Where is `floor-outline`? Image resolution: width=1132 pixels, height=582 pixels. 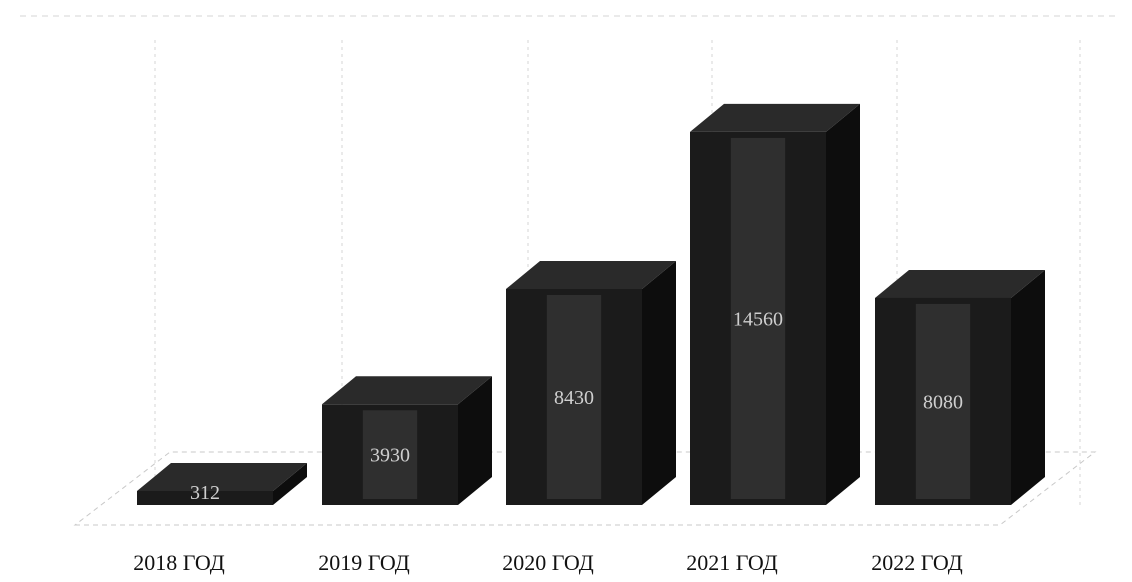
floor-outline is located at coordinates (585, 488).